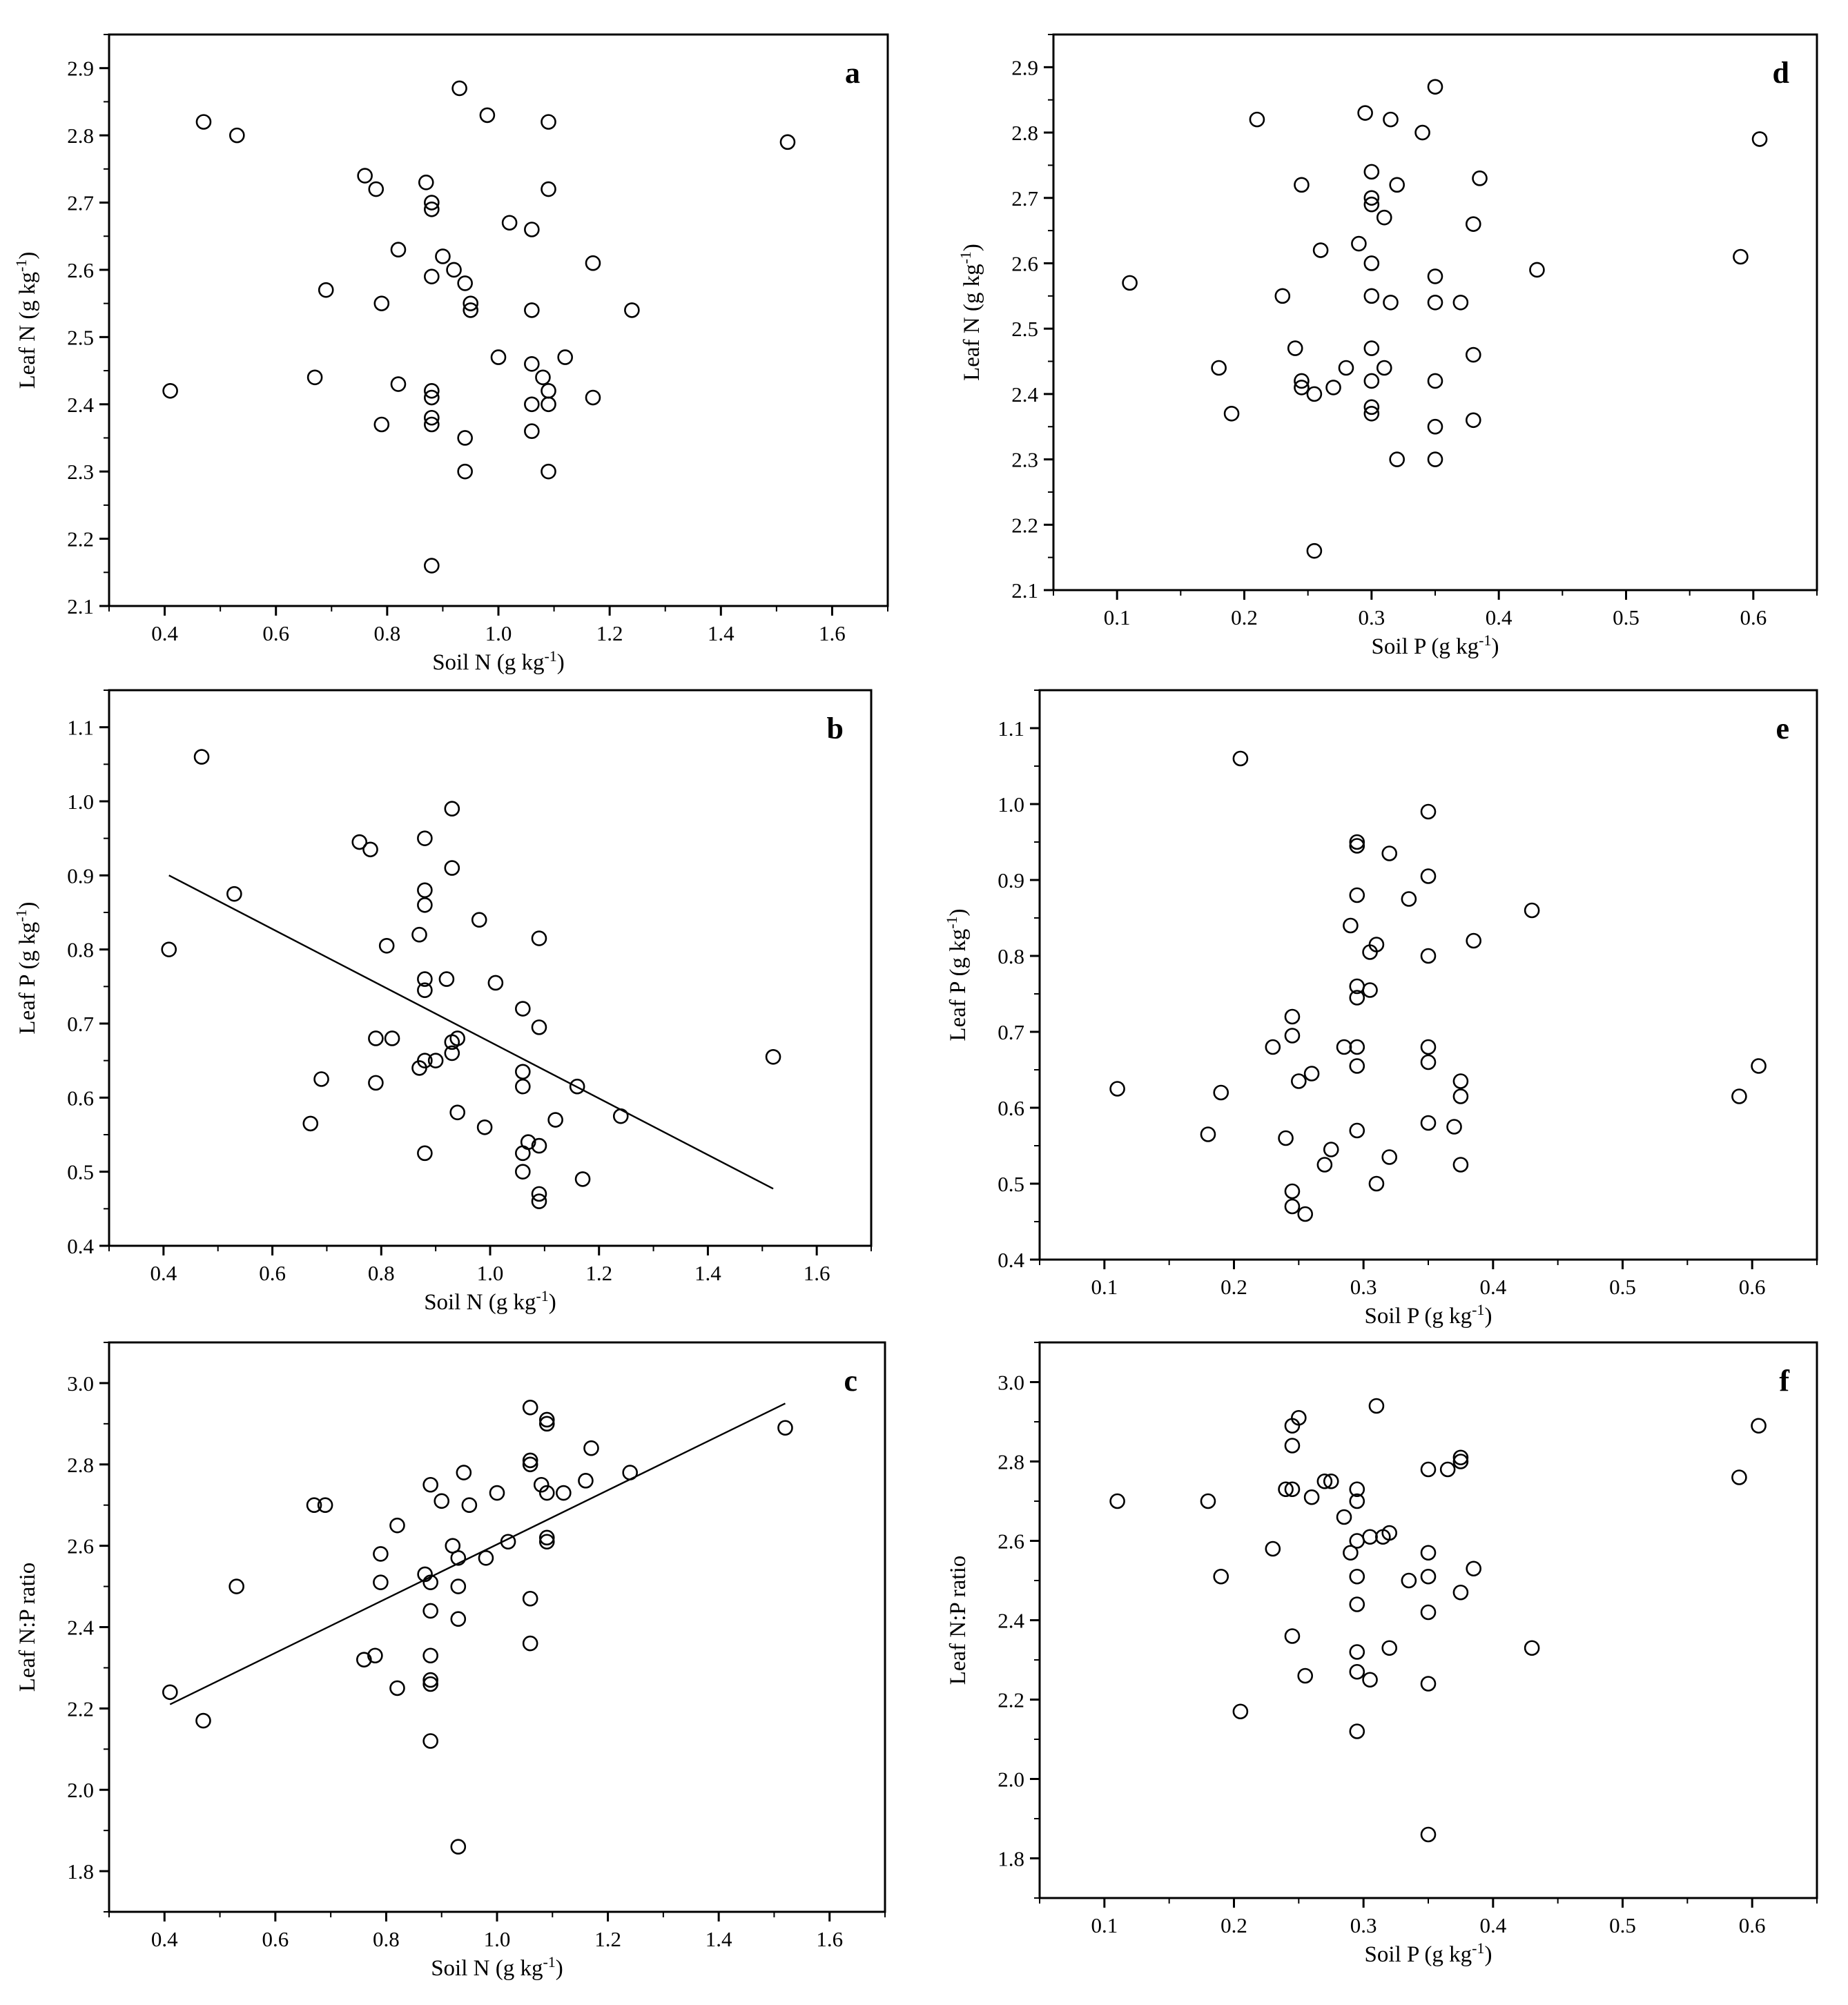 Image resolution: width=1848 pixels, height=2005 pixels. Describe the element at coordinates (609, 633) in the screenshot. I see `x-tick-label: 1.2` at that location.